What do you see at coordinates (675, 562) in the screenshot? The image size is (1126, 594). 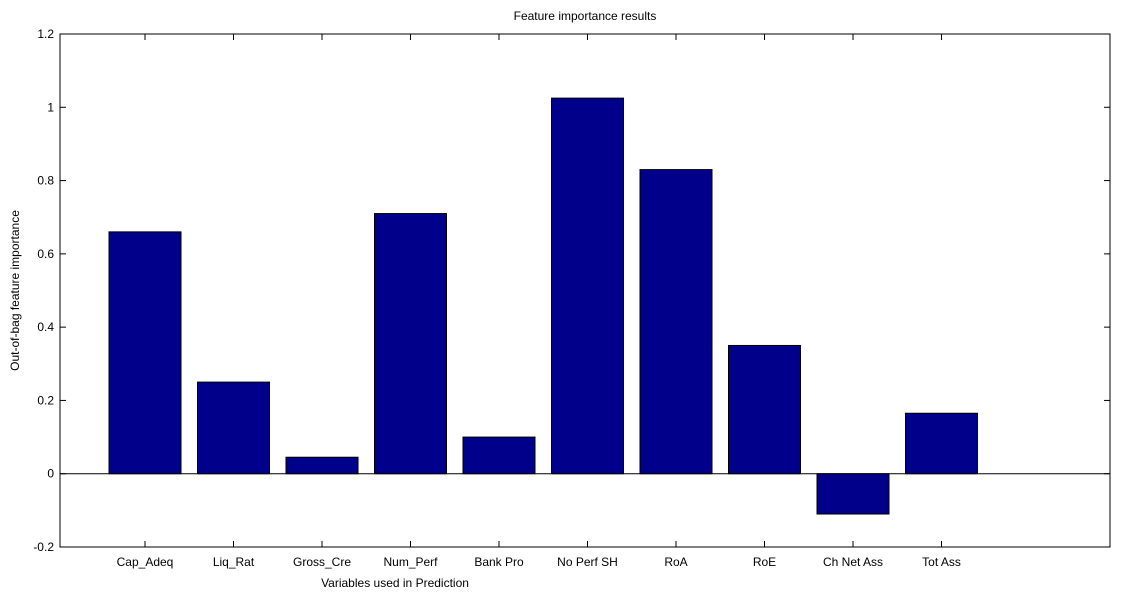 I see `x-tick-label: RoA` at bounding box center [675, 562].